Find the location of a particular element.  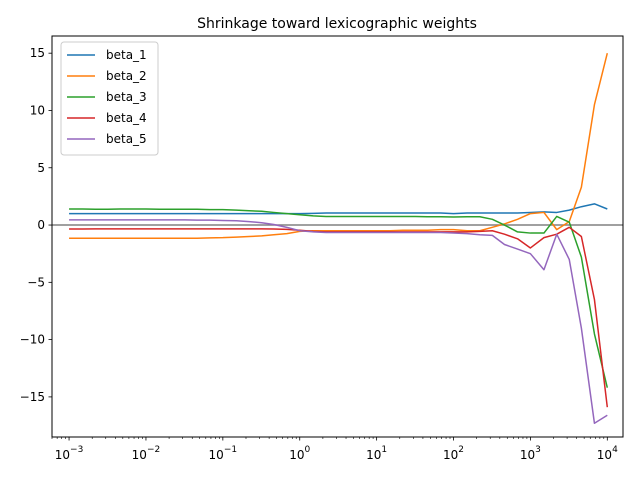

x-tick-label: 10³ is located at coordinates (530, 453).